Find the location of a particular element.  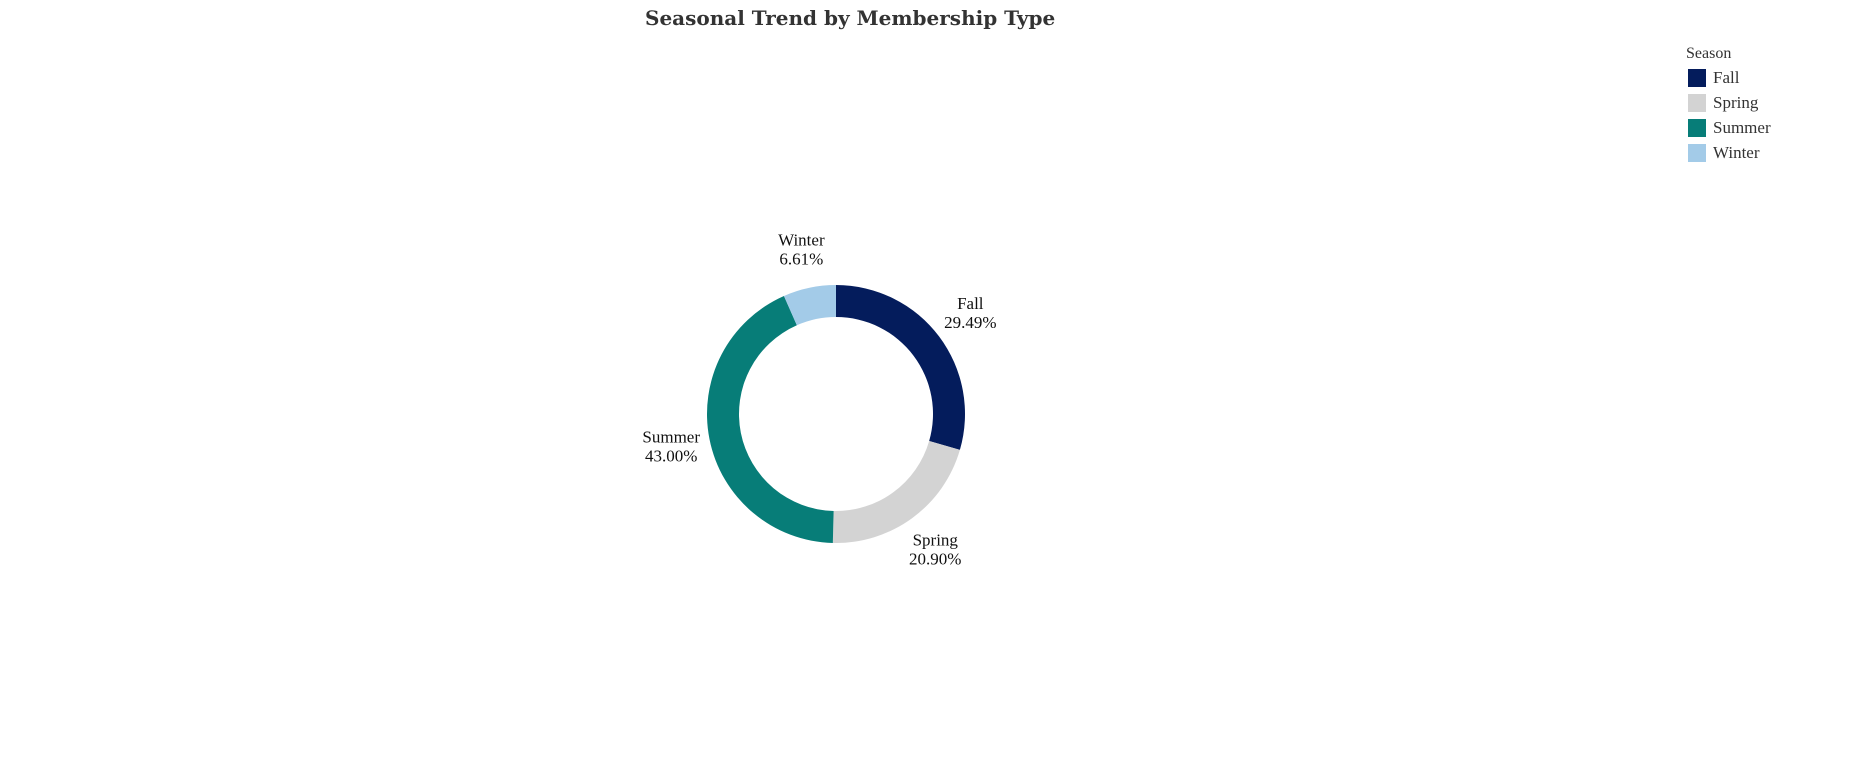

slice-label-name: Spring is located at coordinates (936, 540).